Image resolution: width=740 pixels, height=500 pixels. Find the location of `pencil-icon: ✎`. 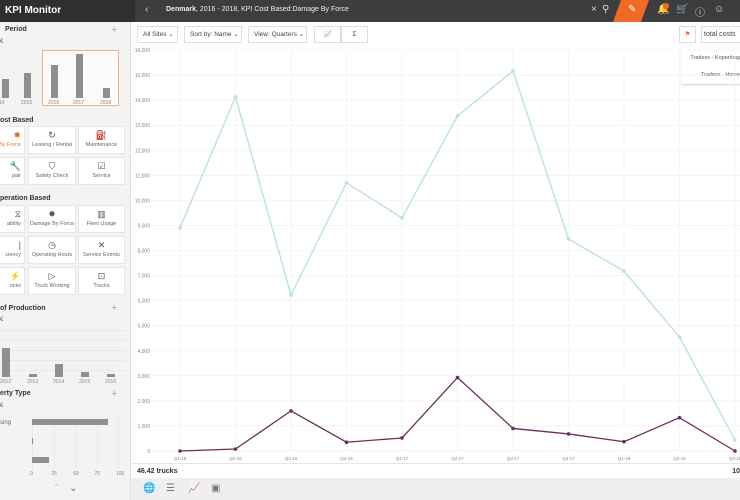

pencil-icon: ✎ is located at coordinates (632, 9).